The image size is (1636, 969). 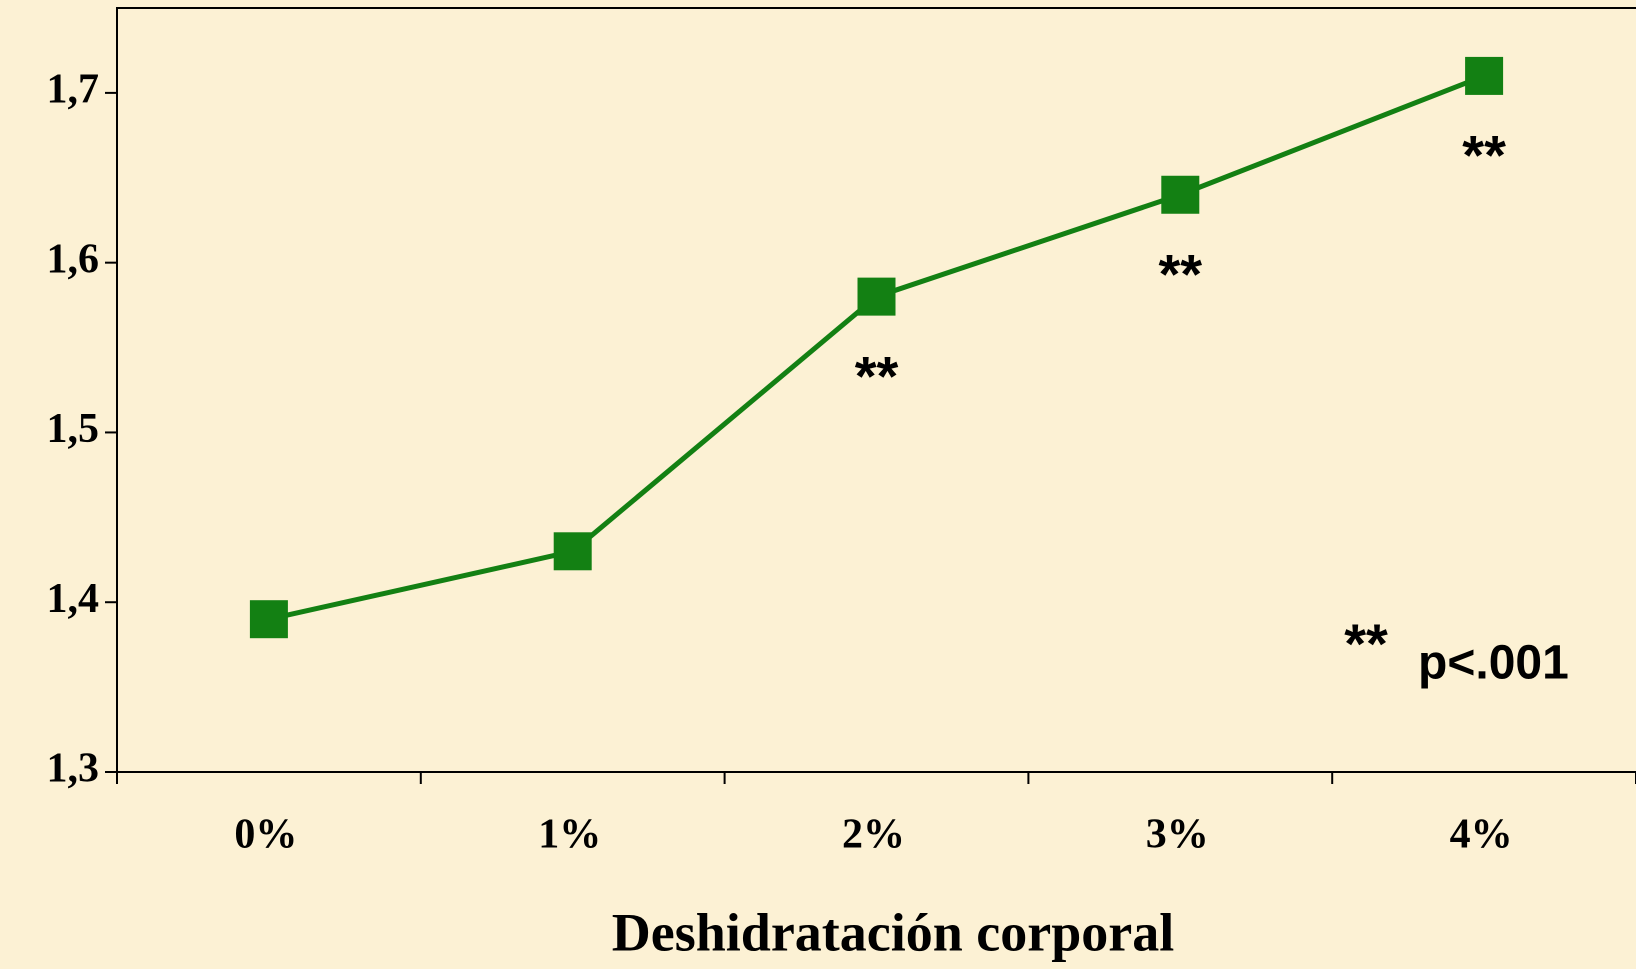 What do you see at coordinates (265, 835) in the screenshot?
I see `x-tick-label: 0%` at bounding box center [265, 835].